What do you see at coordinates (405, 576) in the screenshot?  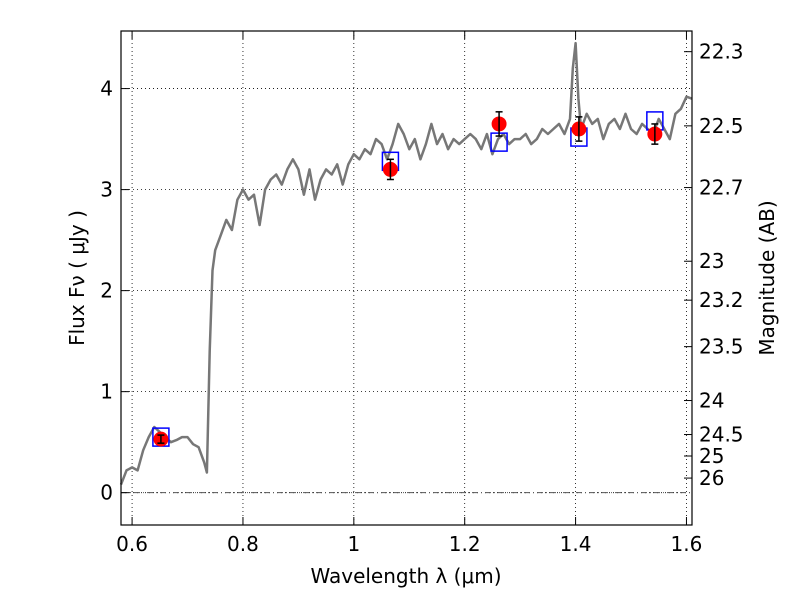 I see `x-axis-title: Wavelength λ (μm)` at bounding box center [405, 576].